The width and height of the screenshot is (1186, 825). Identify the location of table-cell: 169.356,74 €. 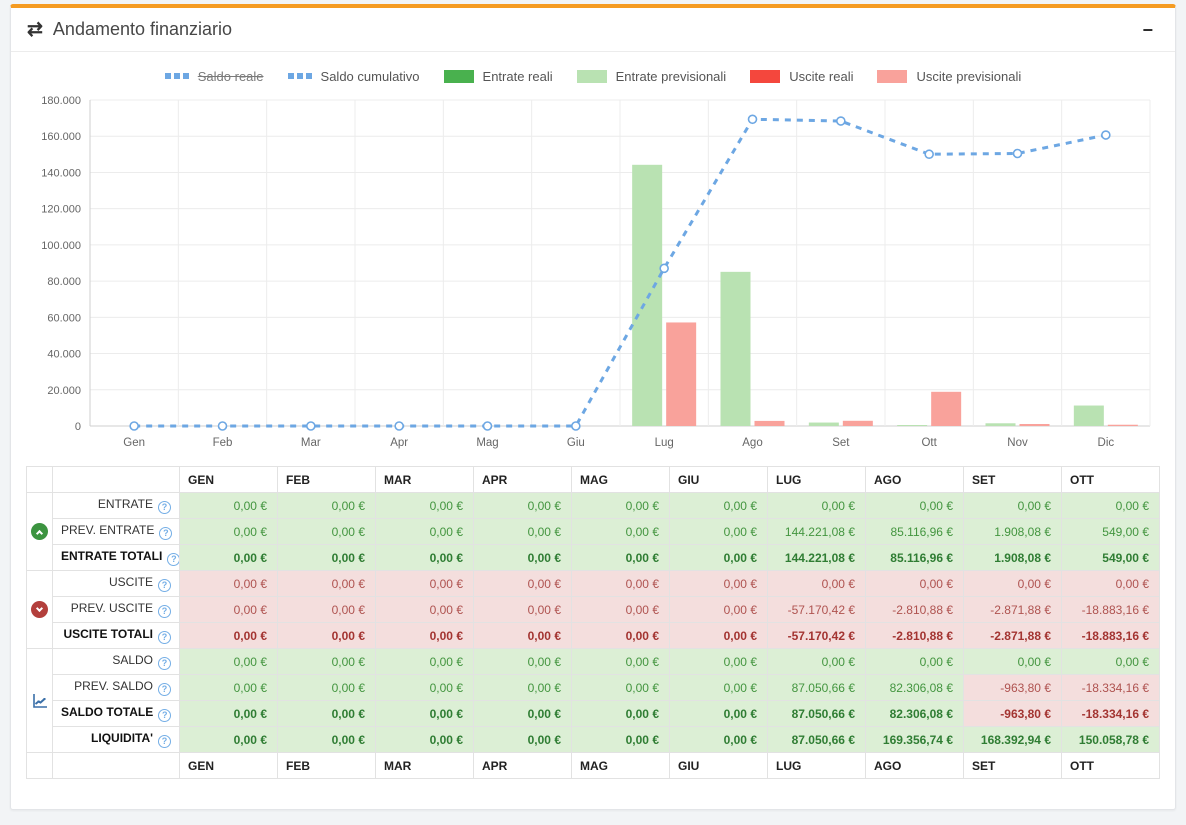
(914, 739).